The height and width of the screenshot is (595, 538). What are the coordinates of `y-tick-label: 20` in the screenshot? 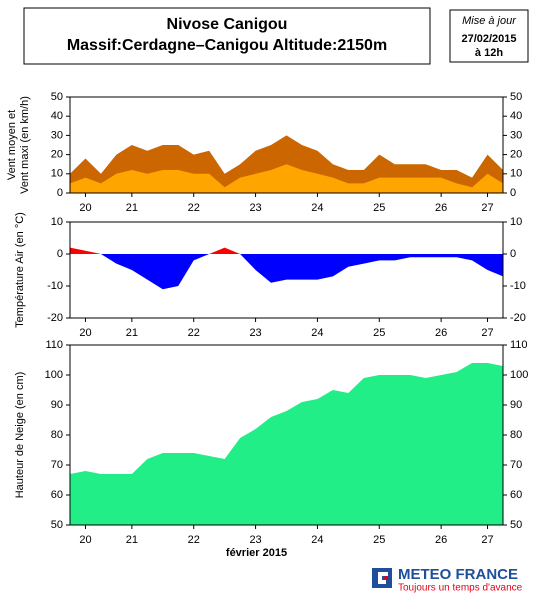 It's located at (57, 155).